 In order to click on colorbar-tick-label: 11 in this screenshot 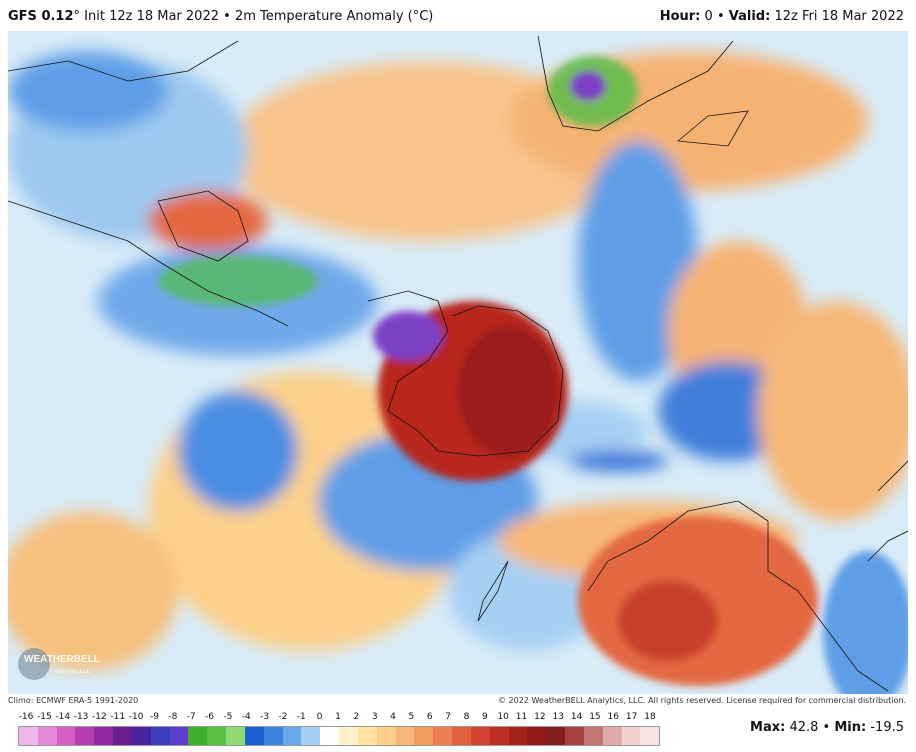, I will do `click(521, 717)`.